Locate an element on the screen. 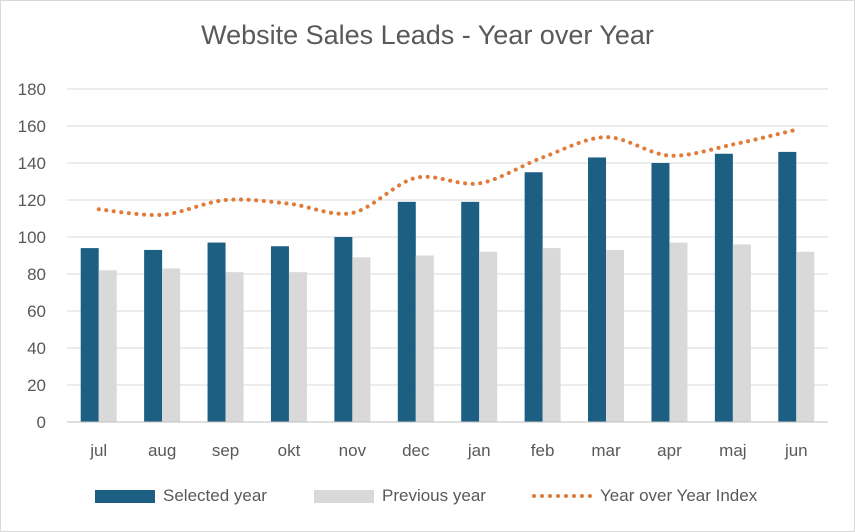 The width and height of the screenshot is (855, 532). legend-label-selected-year: Selected year is located at coordinates (215, 495).